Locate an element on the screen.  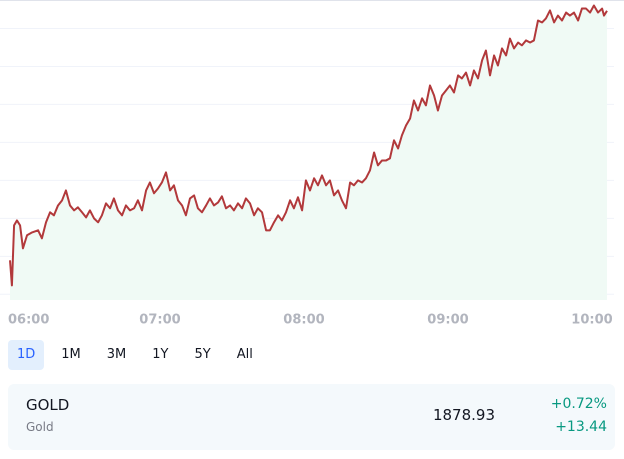
range-selector: 1D 1M 3M 1Y 5Y All is located at coordinates (139, 355).